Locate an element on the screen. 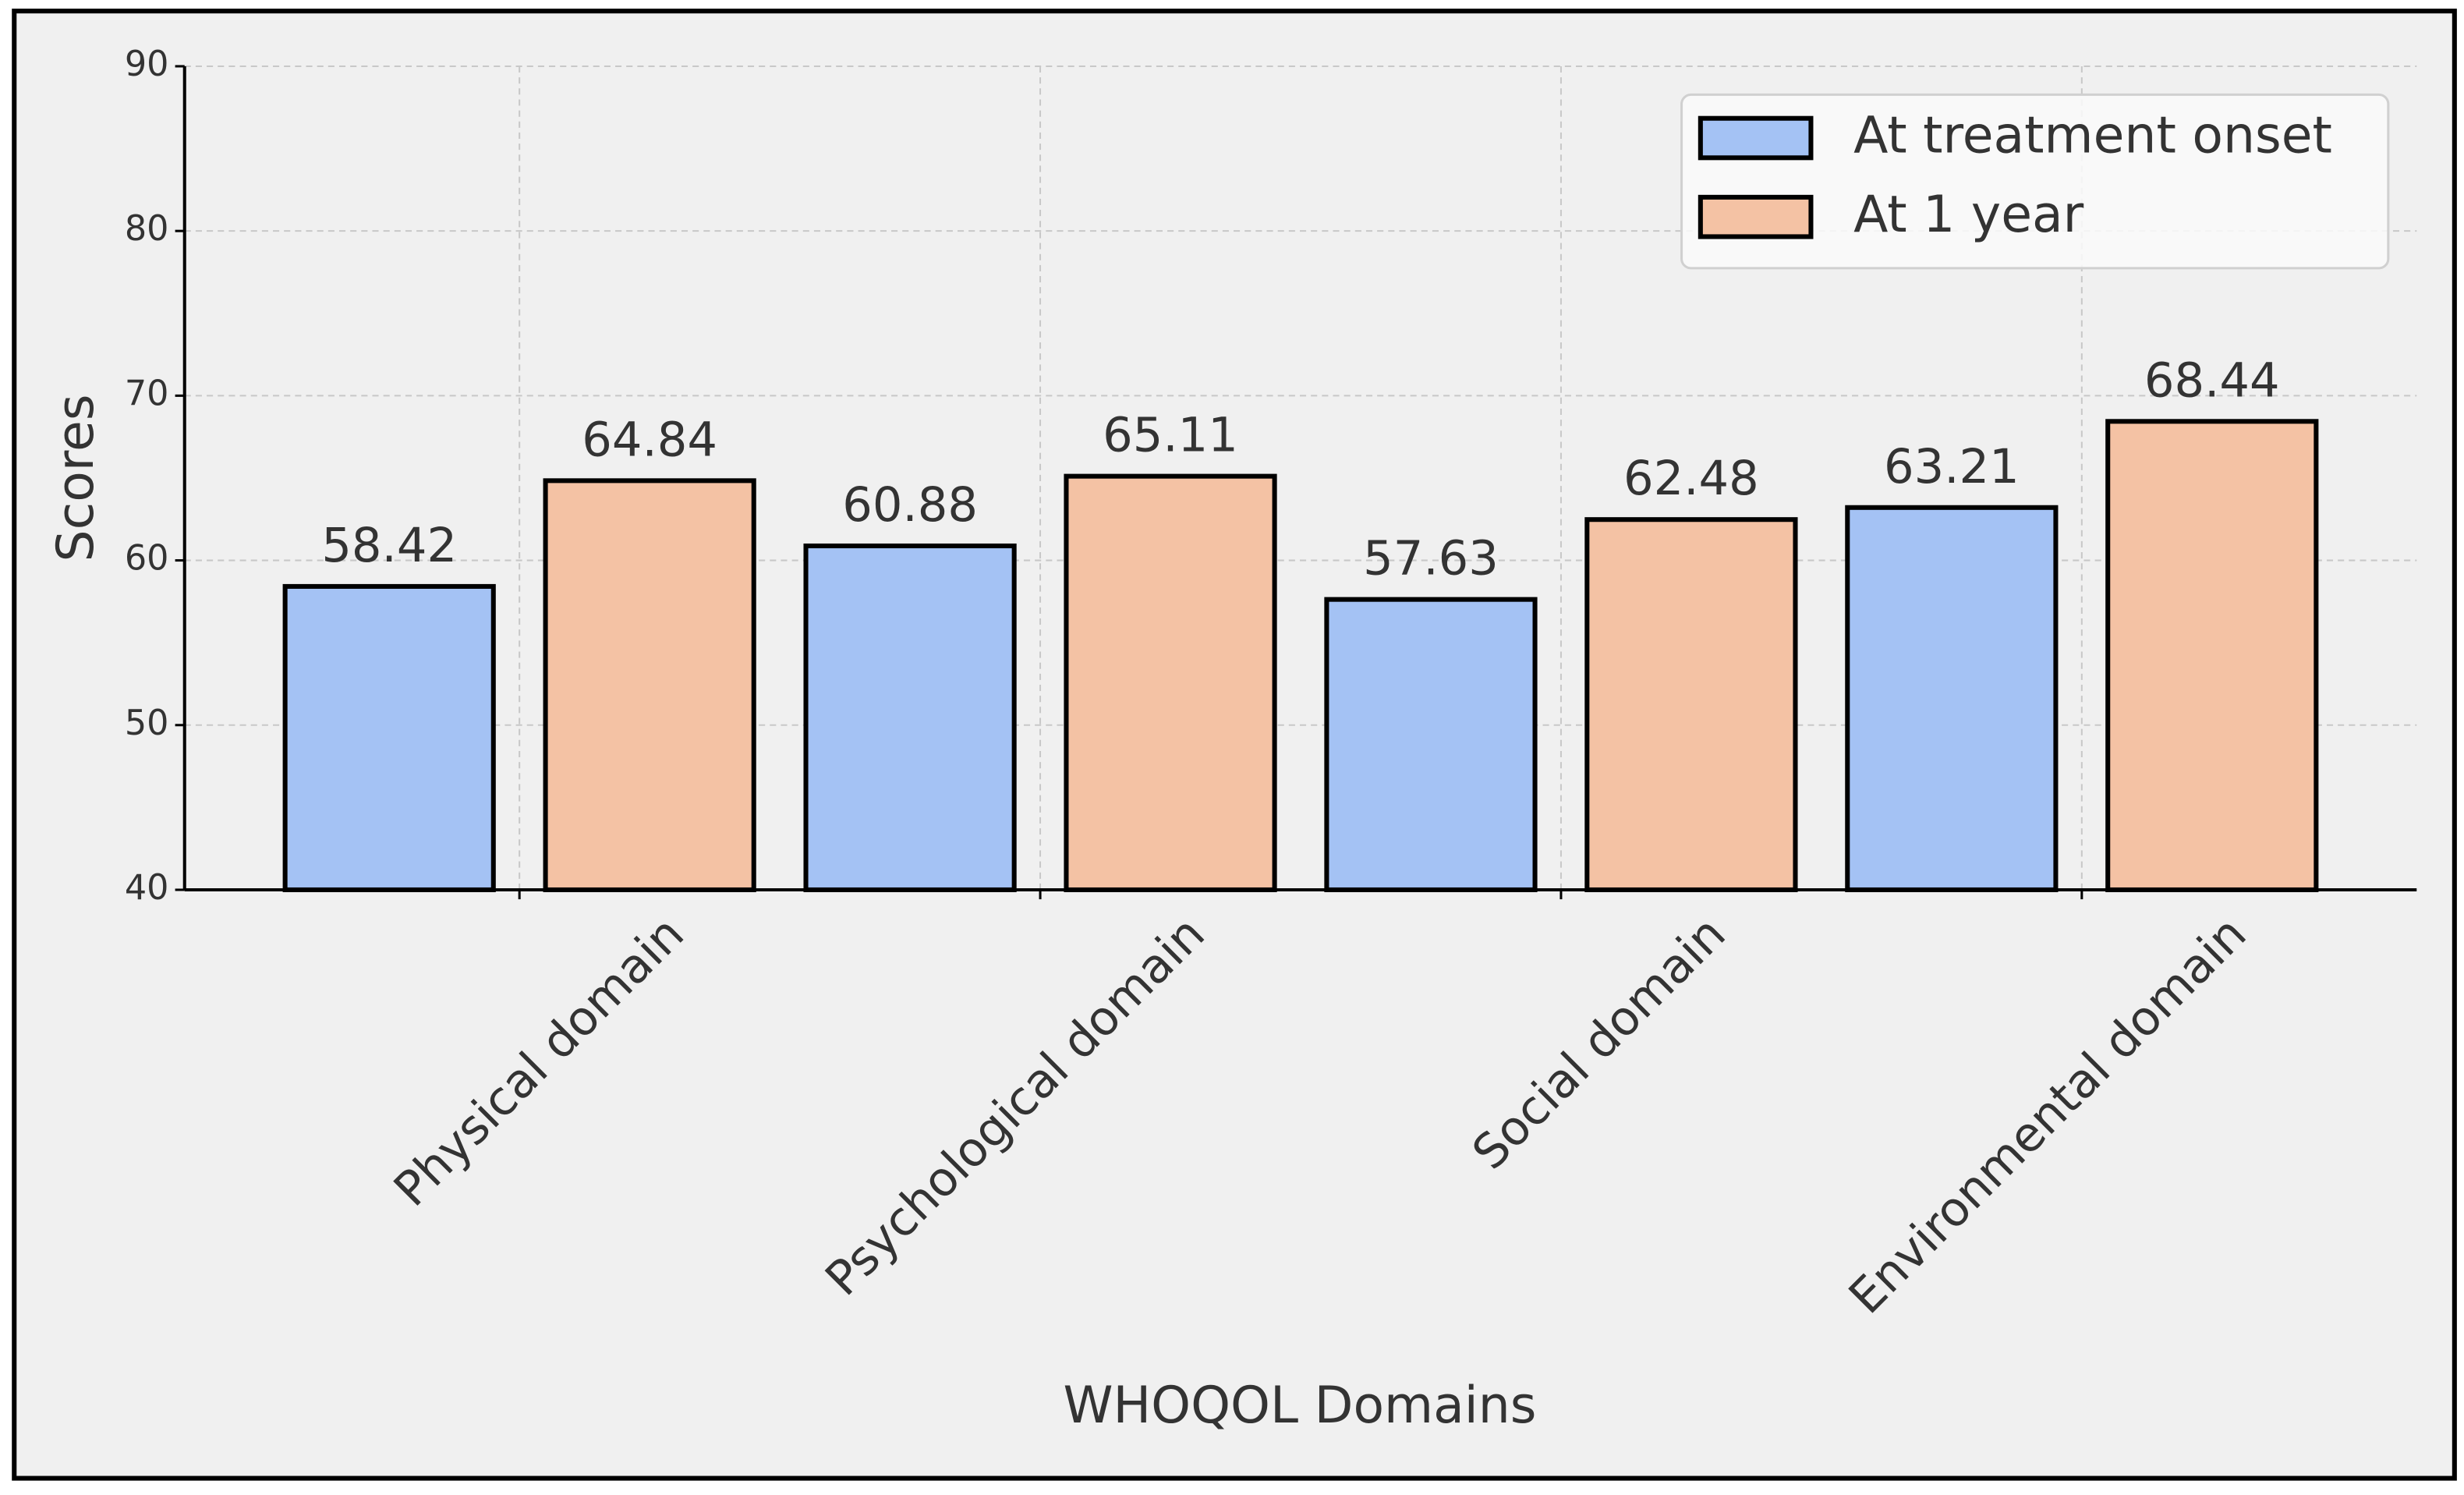 The image size is (2464, 1495). y-tick-label: 70 is located at coordinates (147, 393).